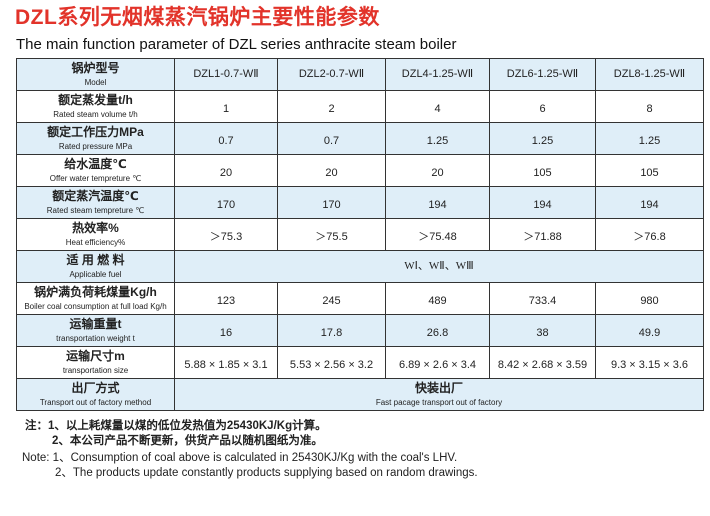 This screenshot has height=516, width=710. I want to click on row-label: 出厂方式 Transport out of factory method, so click(95, 394).